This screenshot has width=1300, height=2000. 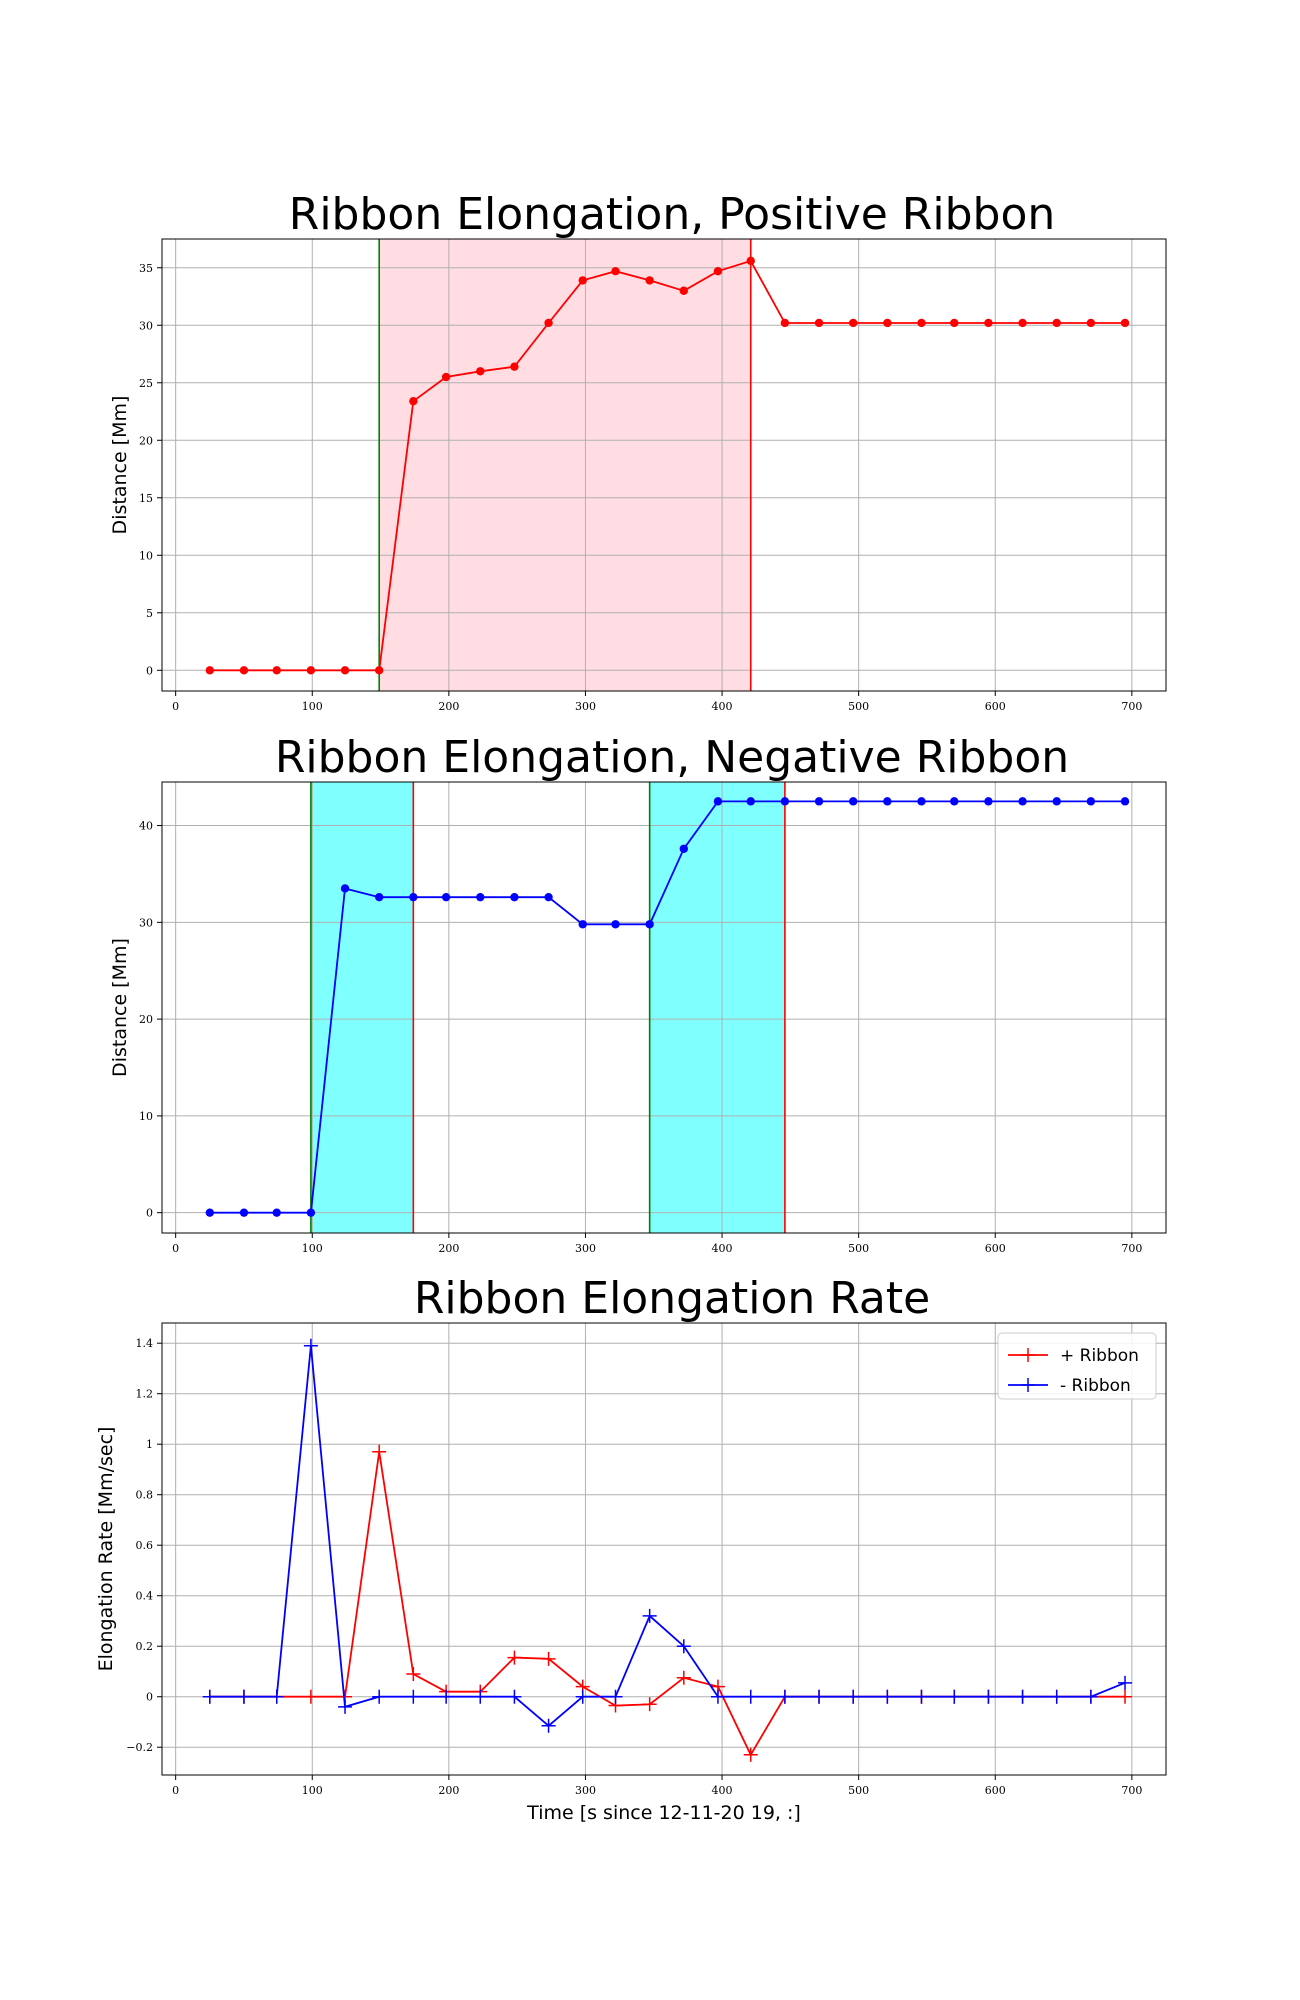 I want to click on y-tick-label: 20, so click(x=146, y=1019).